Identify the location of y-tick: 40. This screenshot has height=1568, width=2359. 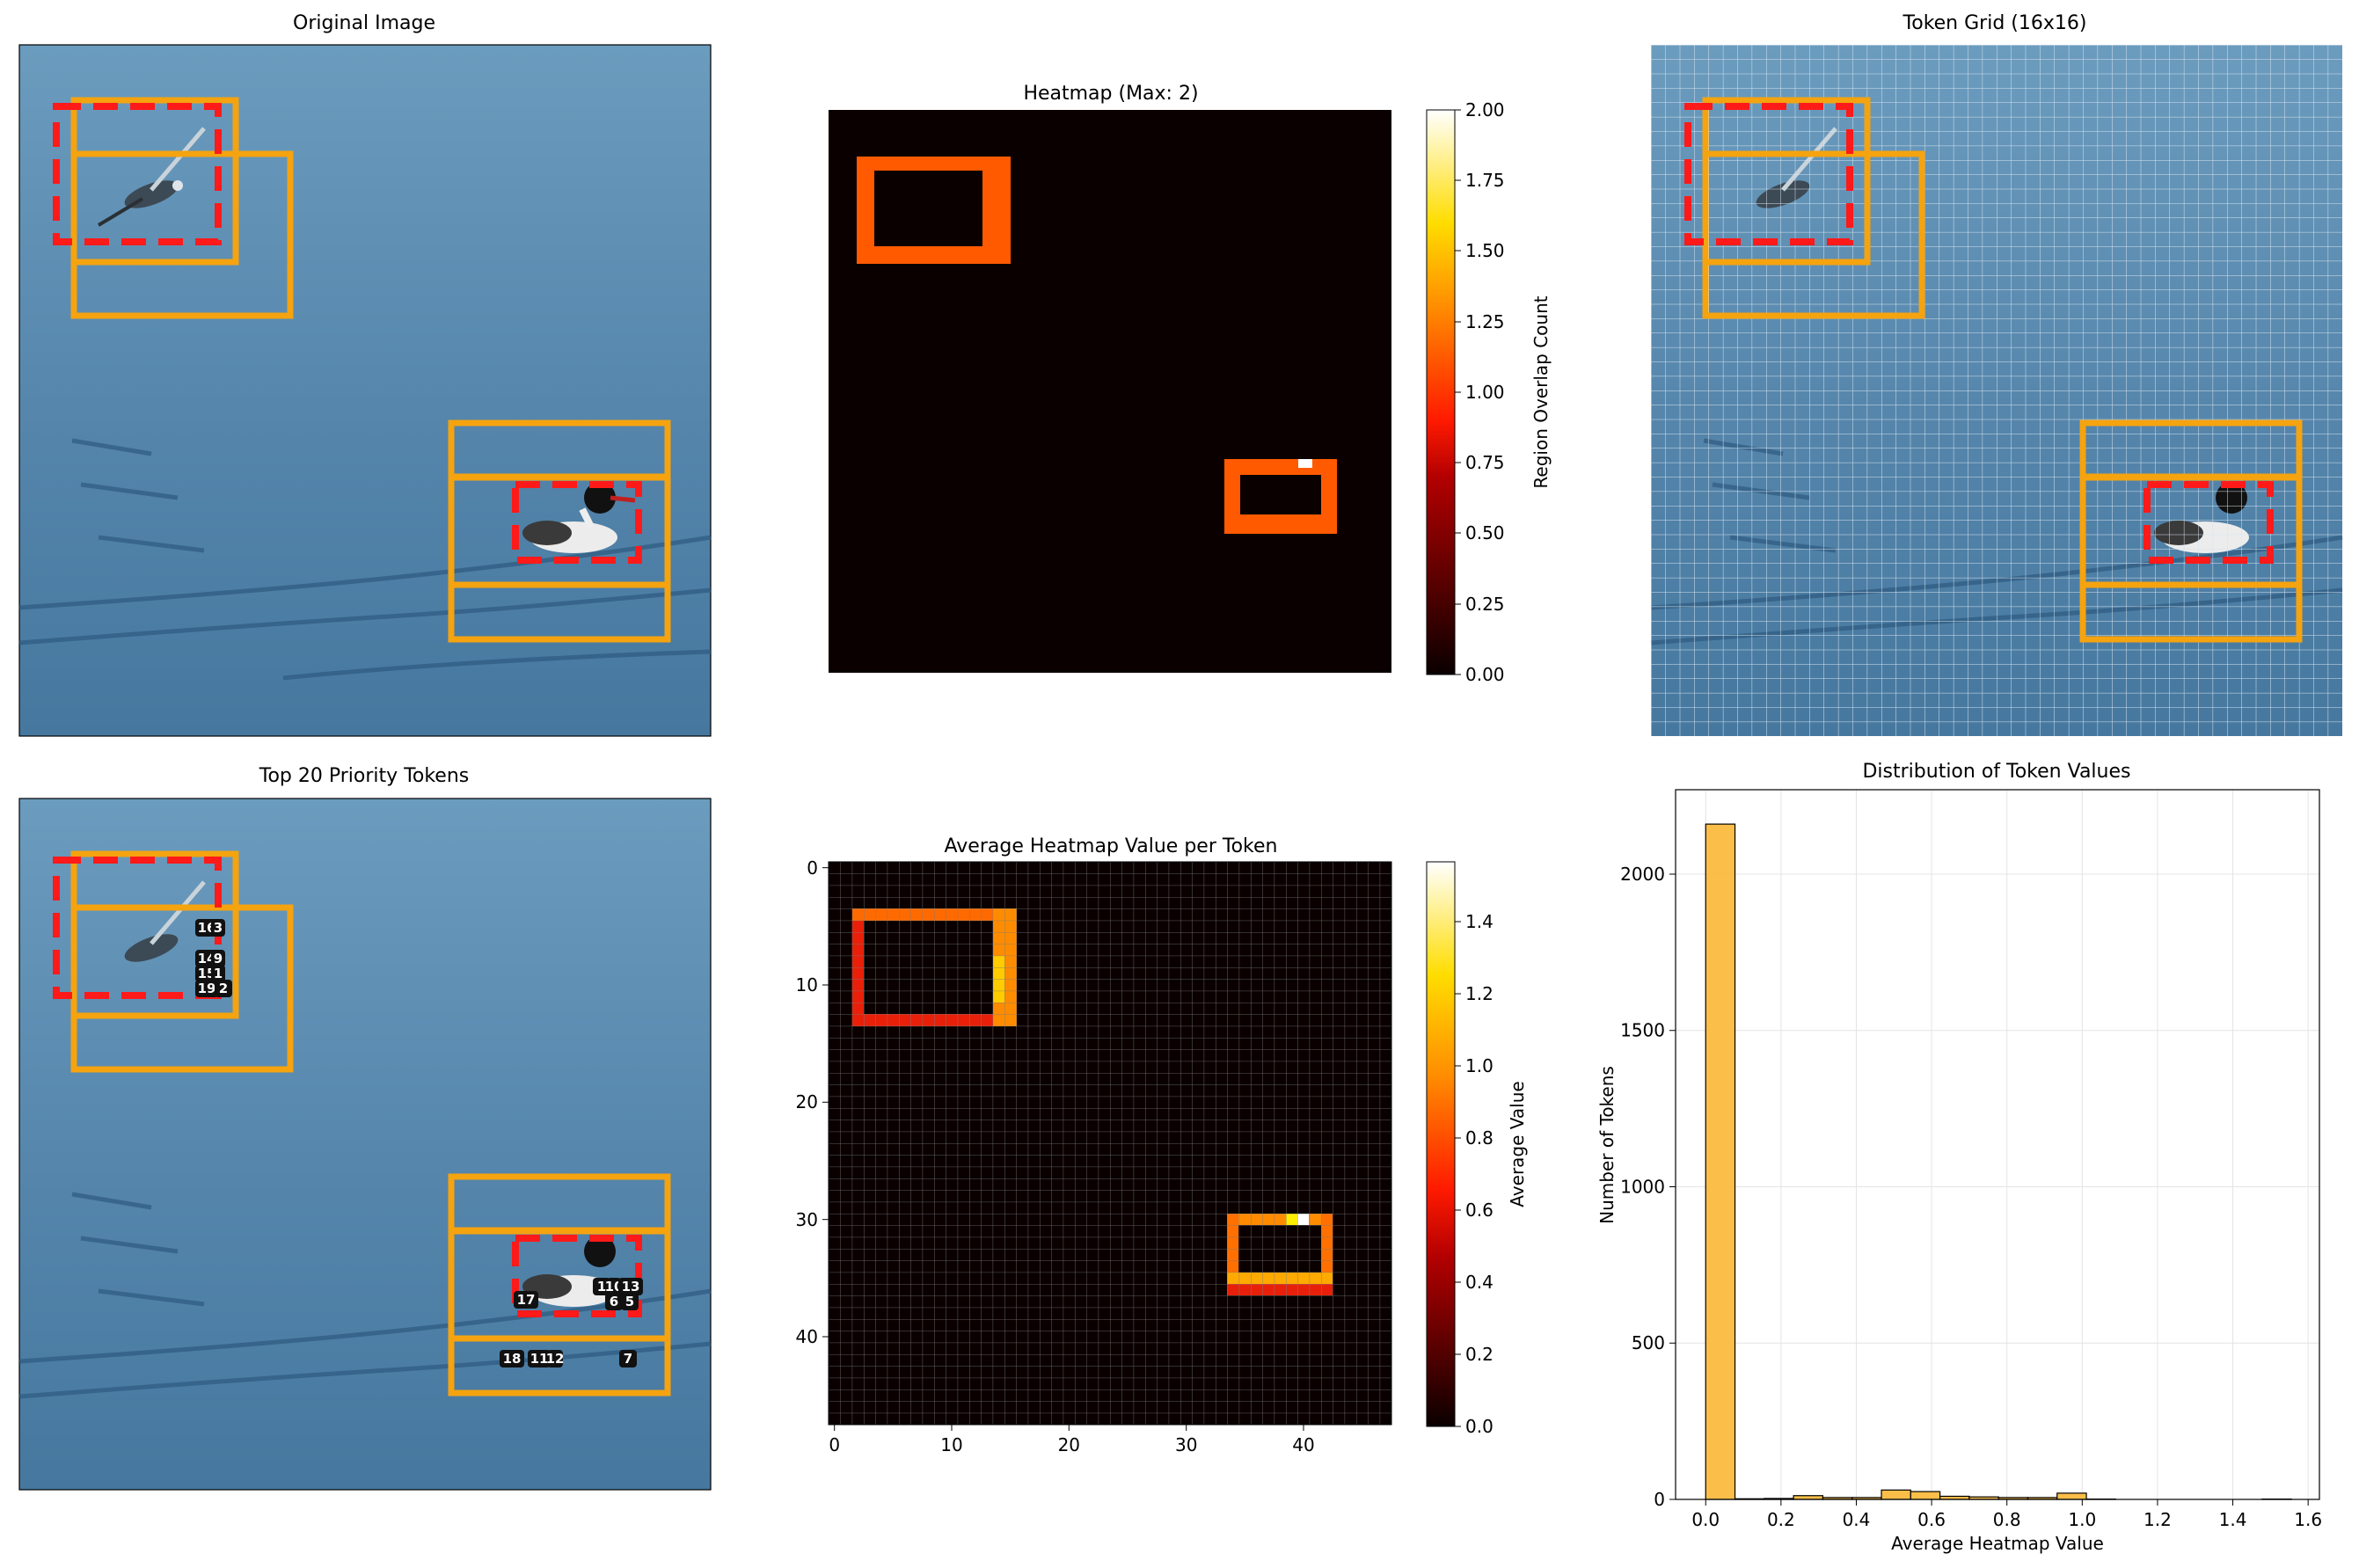
(807, 1336).